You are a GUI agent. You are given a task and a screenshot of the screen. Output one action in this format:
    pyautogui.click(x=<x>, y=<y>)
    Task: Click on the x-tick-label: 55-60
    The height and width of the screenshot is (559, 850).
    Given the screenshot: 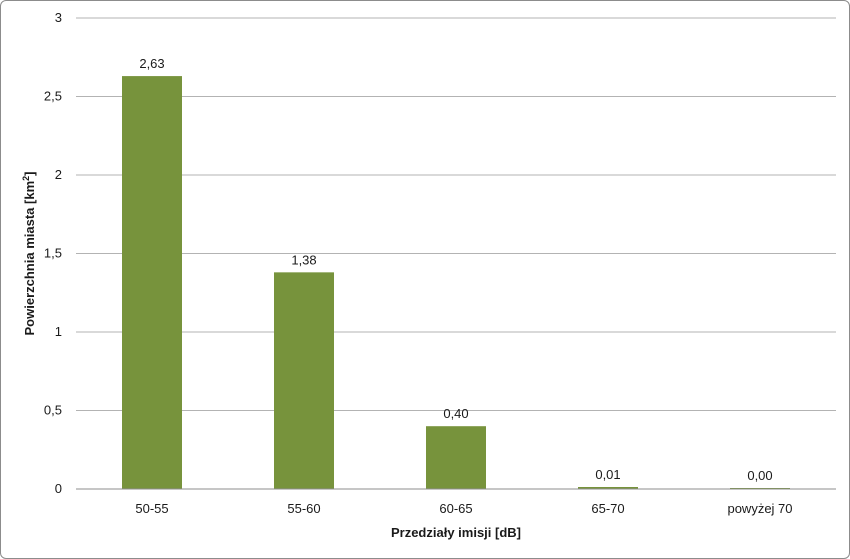 What is the action you would take?
    pyautogui.click(x=303, y=508)
    